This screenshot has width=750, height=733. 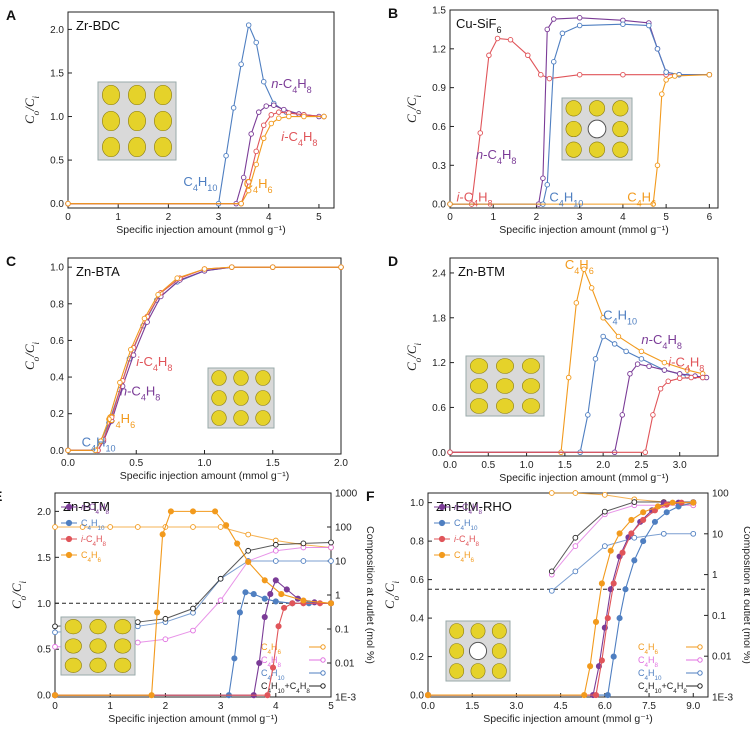 I want to click on panel-material-name: Zn-EIM-RHO, so click(x=474, y=506).